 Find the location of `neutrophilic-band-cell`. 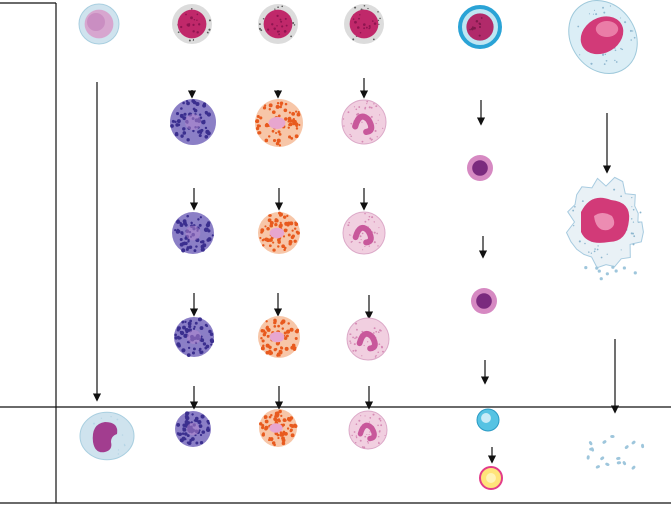

neutrophilic-band-cell is located at coordinates (368, 339).